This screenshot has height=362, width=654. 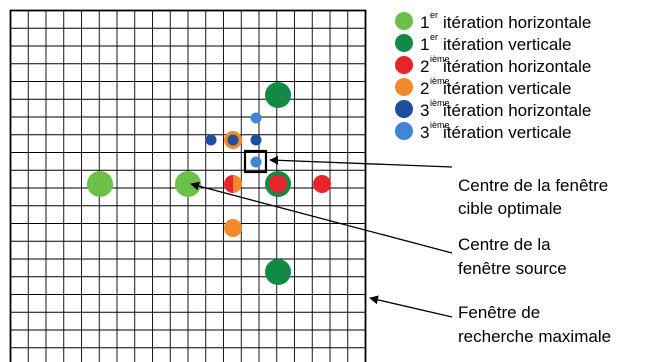 I want to click on annotation-max-search: Fenêtre de recherche maximale, so click(x=490, y=320).